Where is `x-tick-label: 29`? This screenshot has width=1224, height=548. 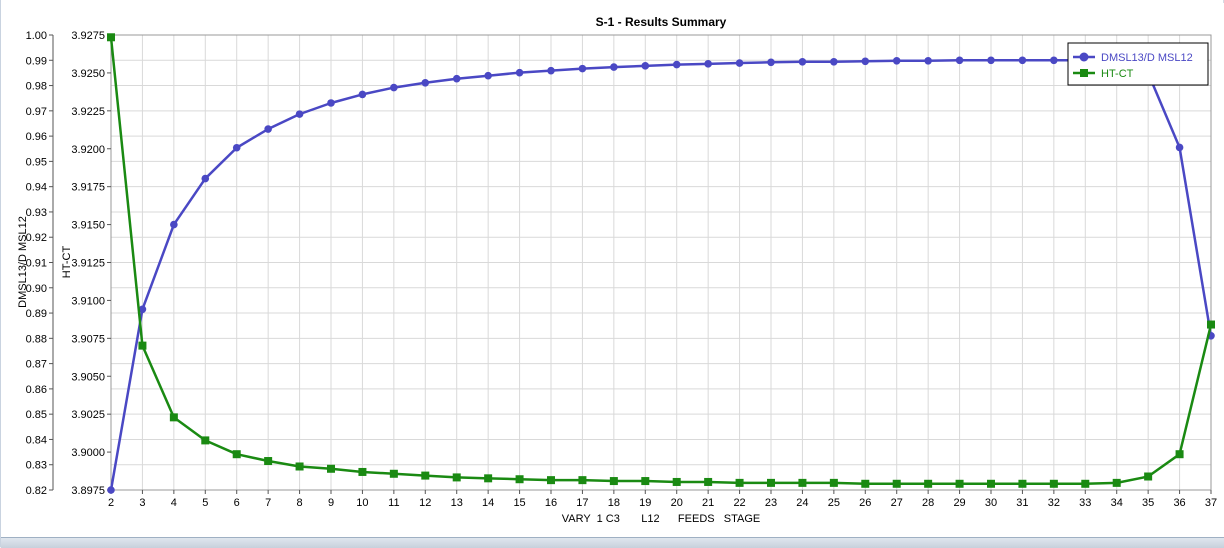 x-tick-label: 29 is located at coordinates (959, 503).